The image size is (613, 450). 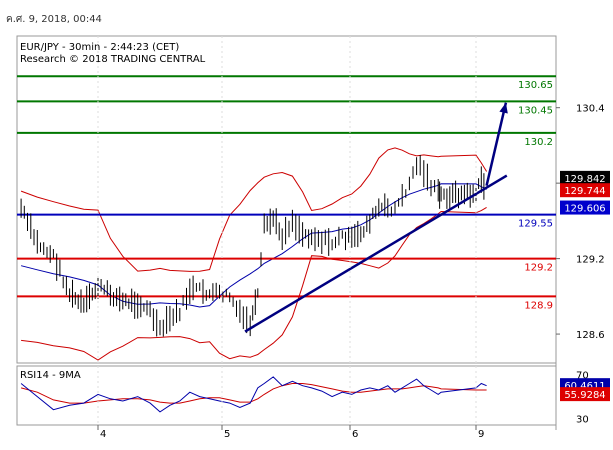 What do you see at coordinates (538, 268) in the screenshot?
I see `level-label: 129.2` at bounding box center [538, 268].